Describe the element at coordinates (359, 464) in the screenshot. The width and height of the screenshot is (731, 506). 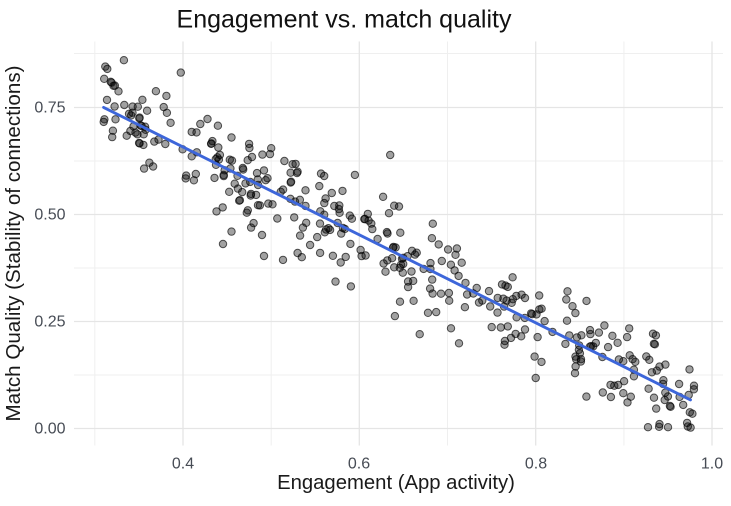
I see `svg-text: 0.6` at that location.